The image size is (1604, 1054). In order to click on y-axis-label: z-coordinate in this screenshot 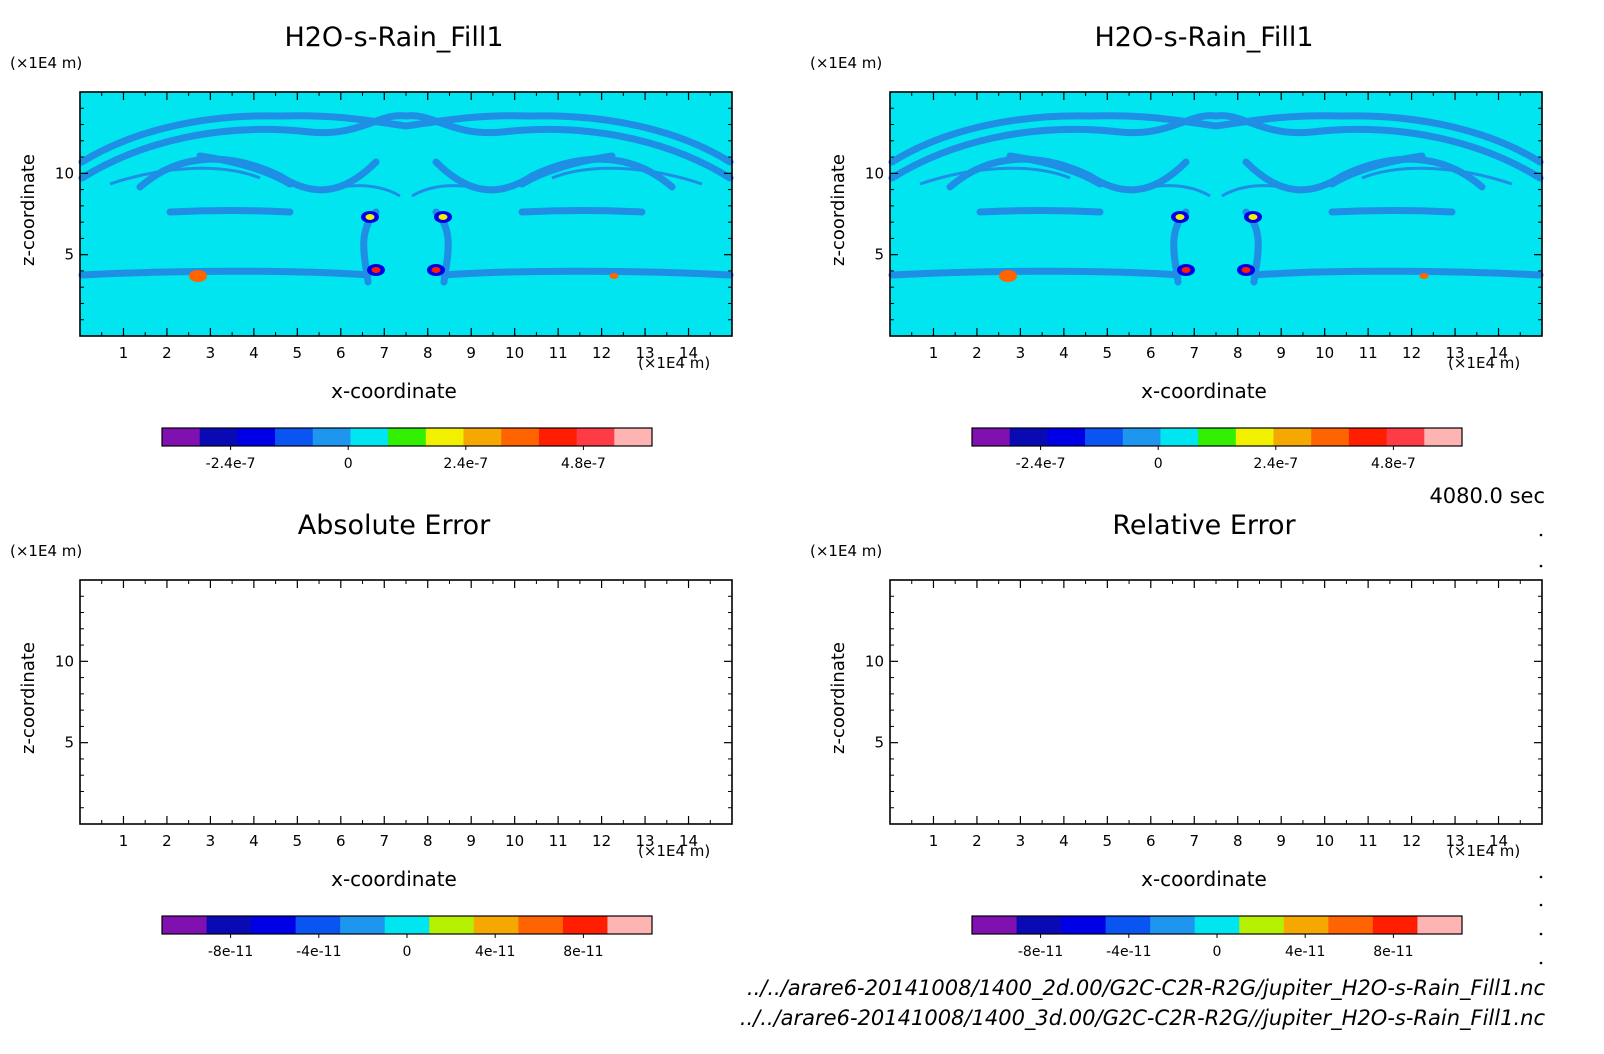, I will do `click(28, 698)`.